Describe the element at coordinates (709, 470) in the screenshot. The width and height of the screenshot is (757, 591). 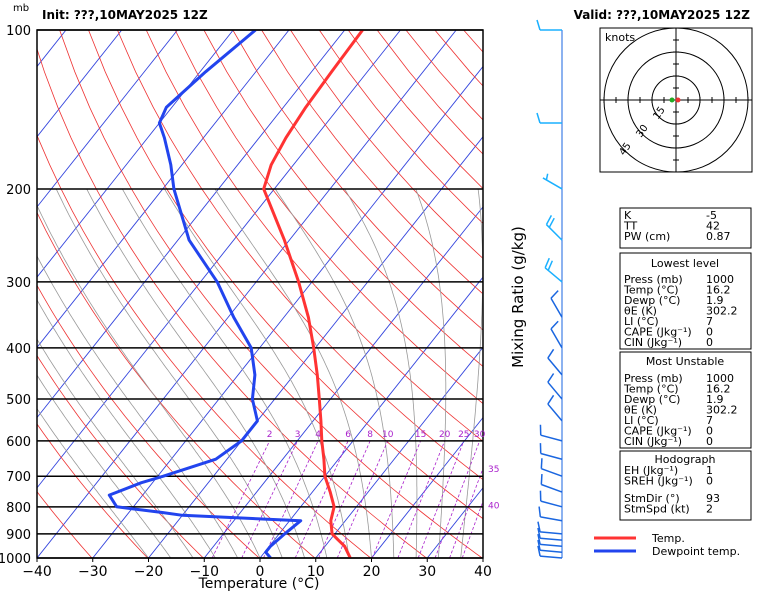
I see `index-value: 1` at that location.